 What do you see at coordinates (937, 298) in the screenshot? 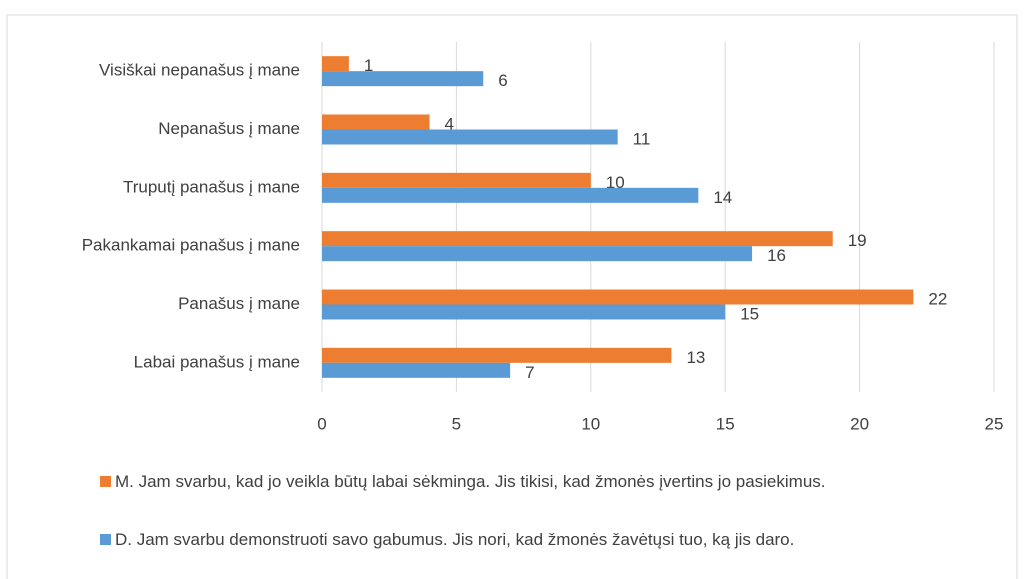
I see `data-label: 22` at bounding box center [937, 298].